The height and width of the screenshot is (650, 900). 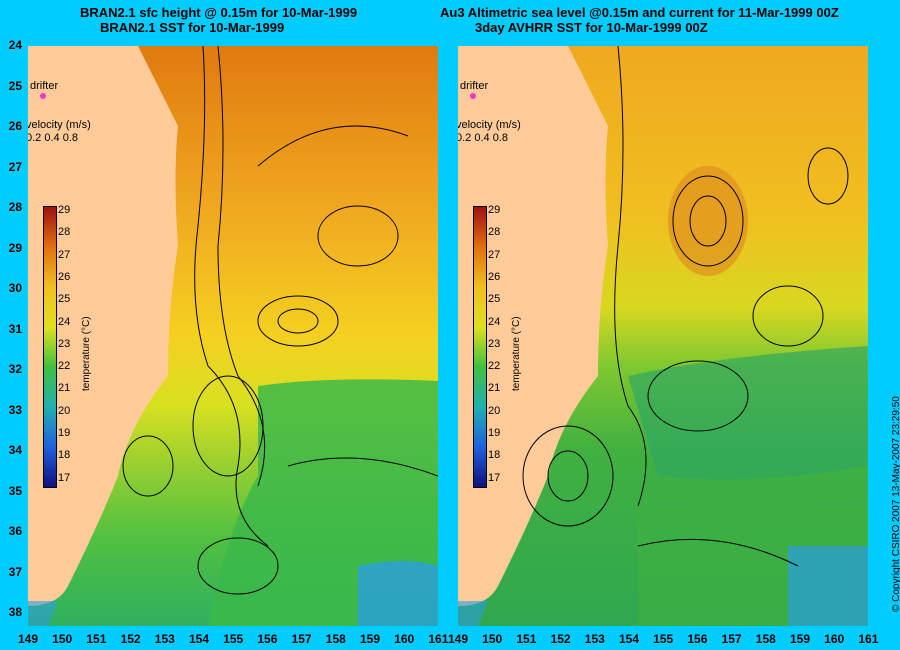 What do you see at coordinates (591, 27) in the screenshot?
I see `right-title-line2: 3day AVHRR SST for 10-Mar-1999 00Z` at bounding box center [591, 27].